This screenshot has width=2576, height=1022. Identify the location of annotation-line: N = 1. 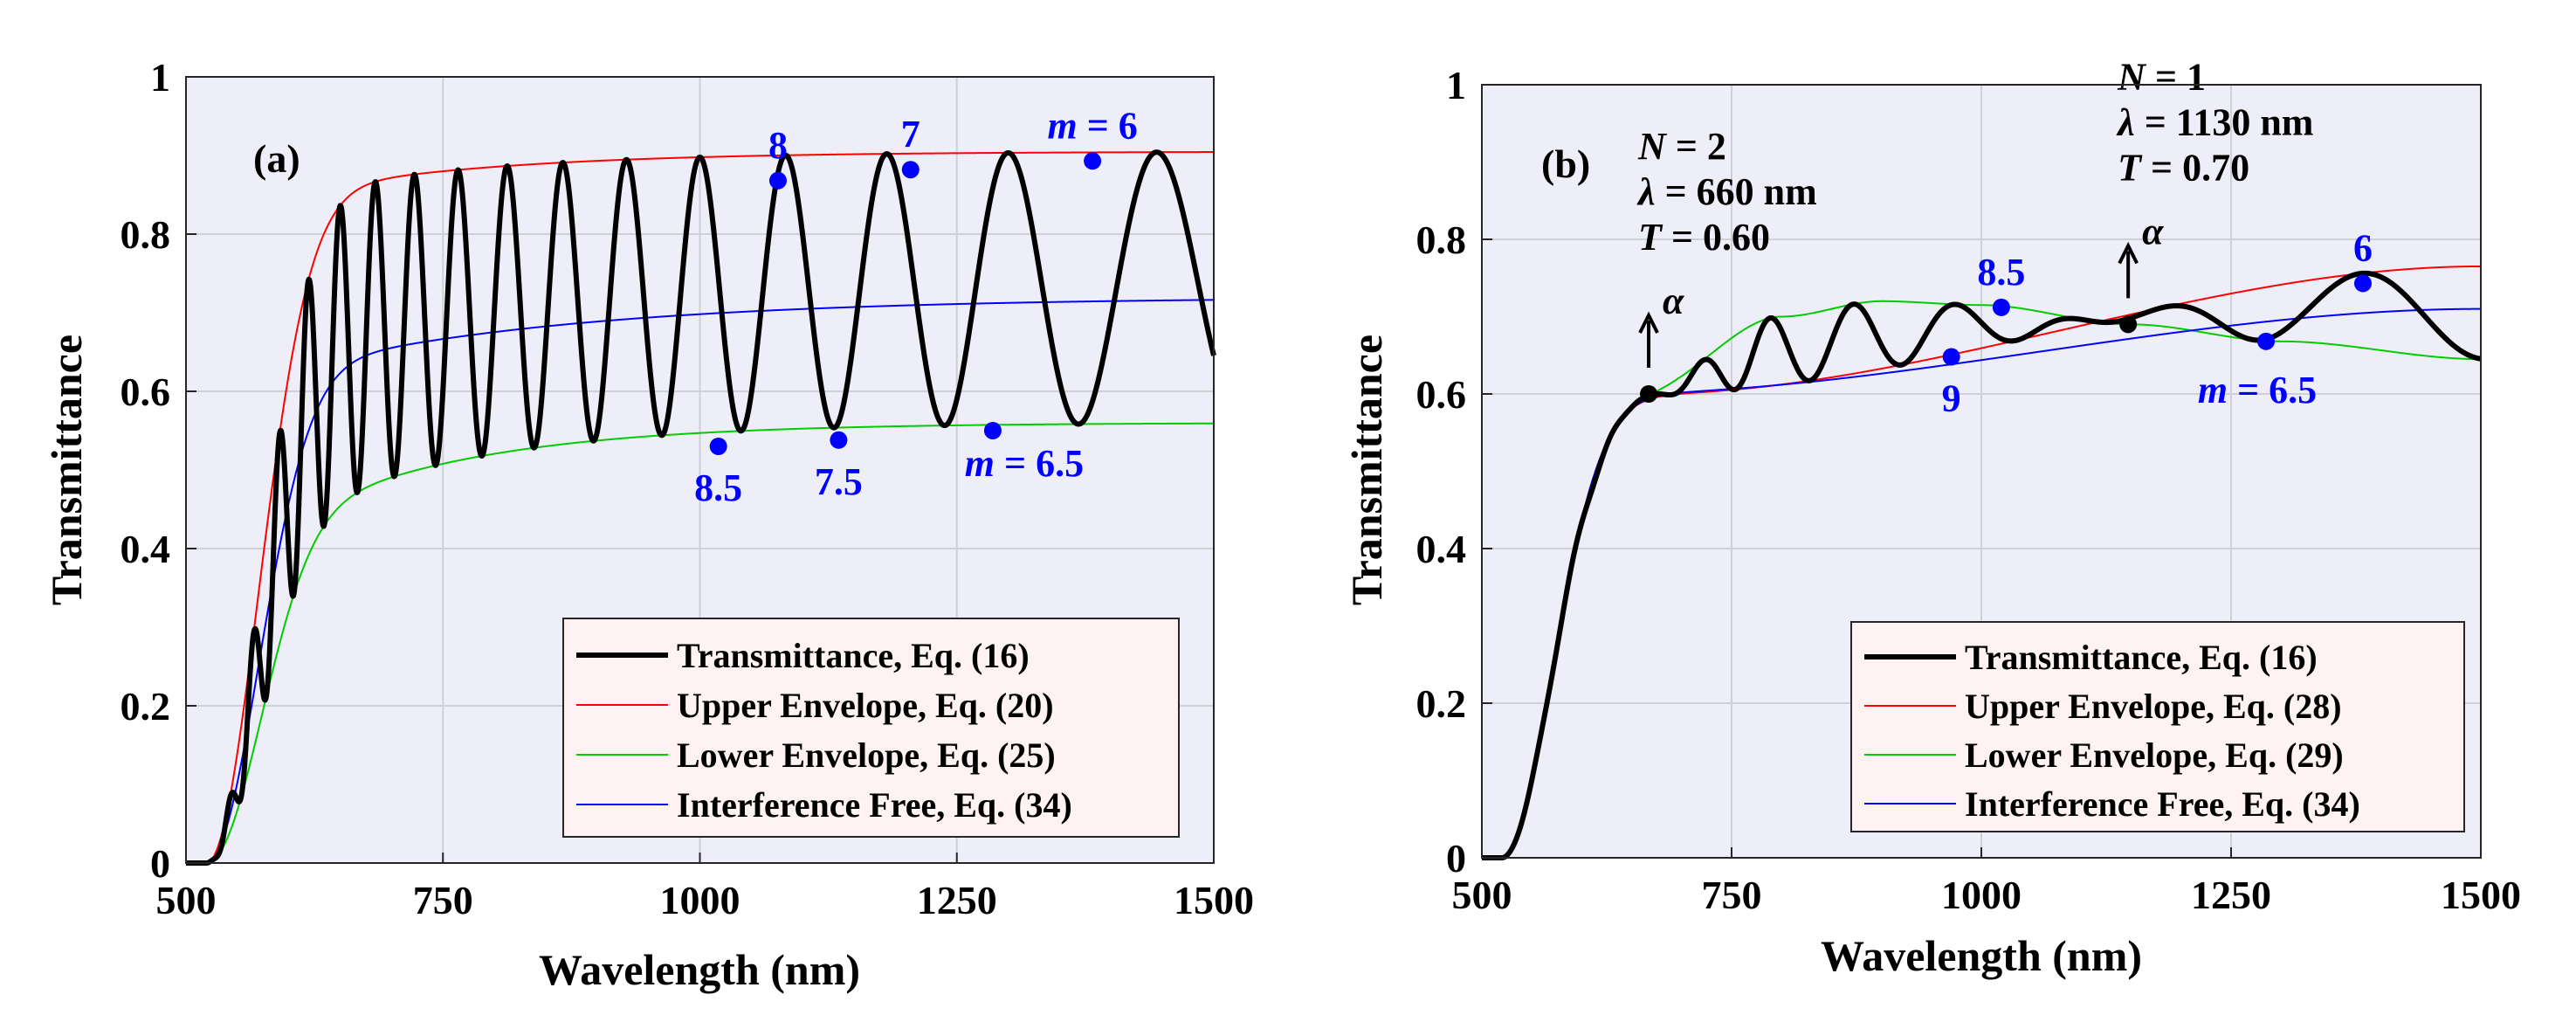
(2161, 77).